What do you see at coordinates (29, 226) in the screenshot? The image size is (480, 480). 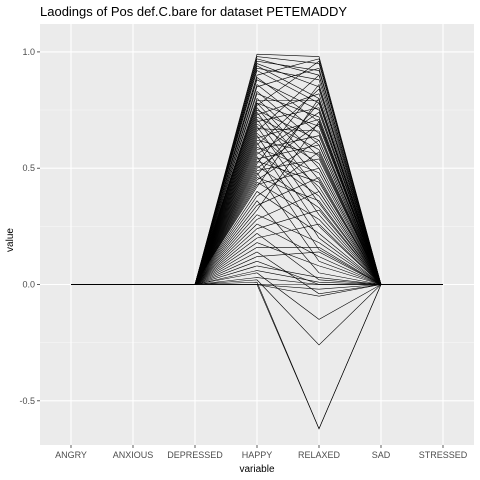 I see `y-axis: -0.5 0.0 0.5 1.0` at bounding box center [29, 226].